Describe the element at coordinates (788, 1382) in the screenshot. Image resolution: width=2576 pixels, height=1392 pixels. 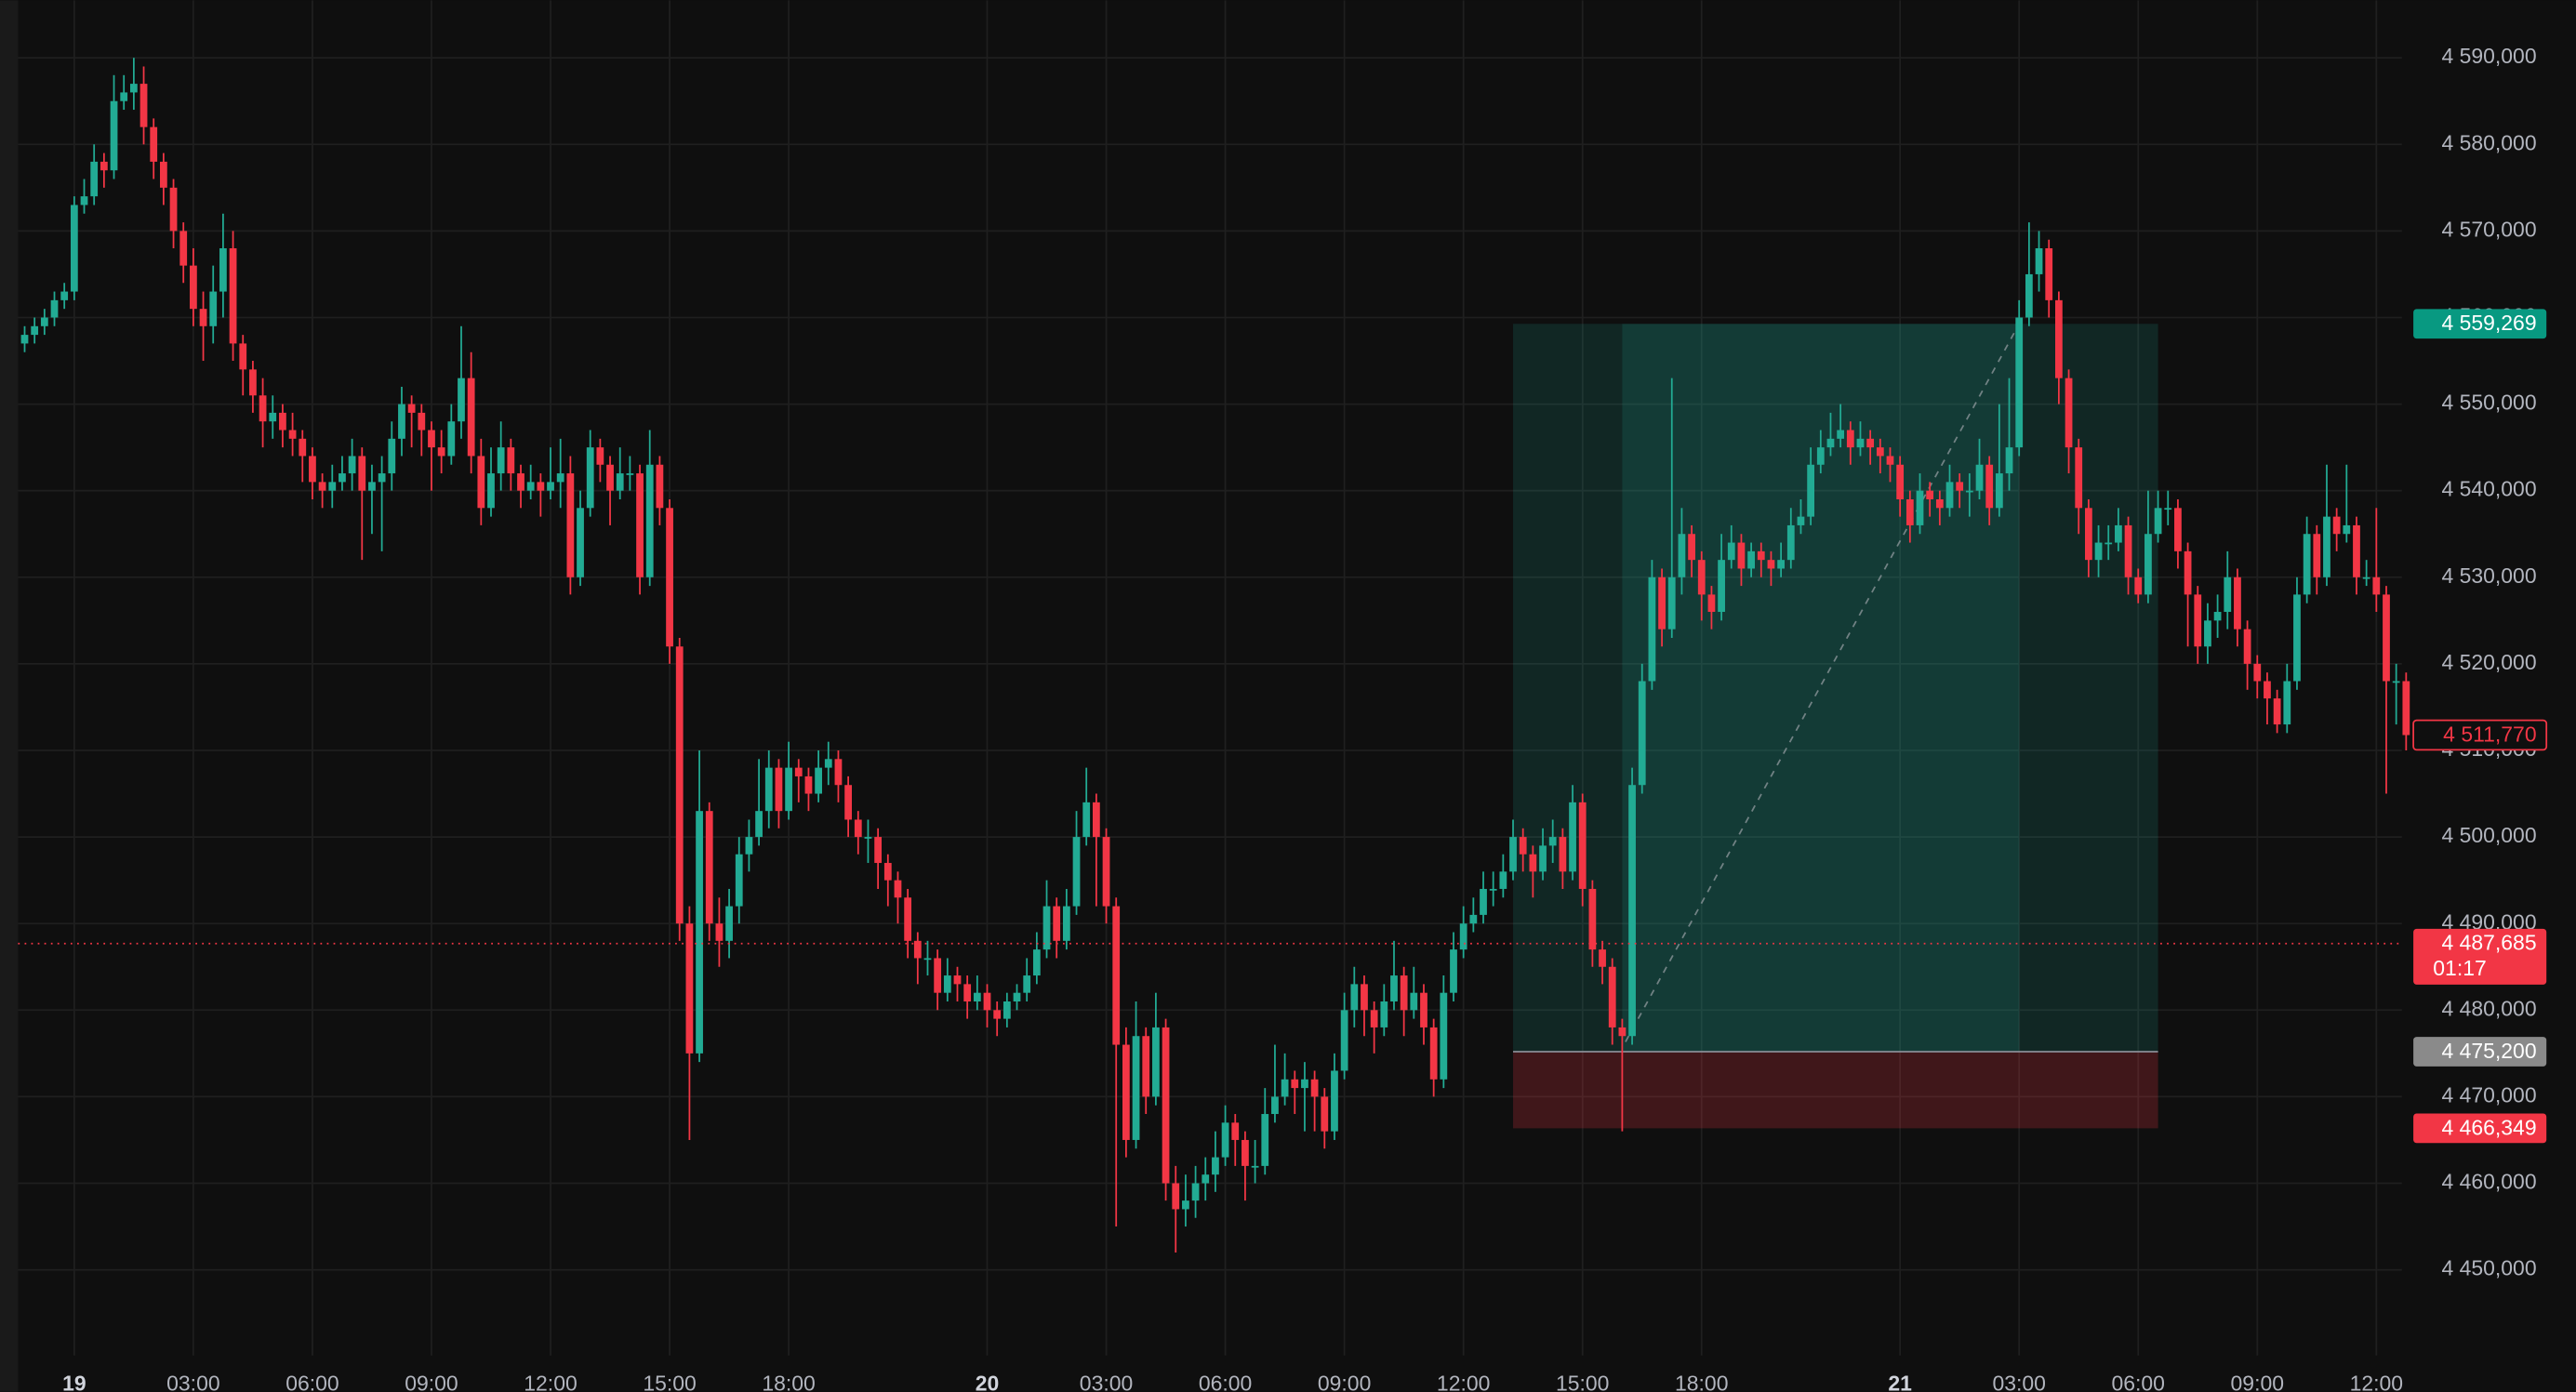
I see `x-tick-label: 18:00` at that location.